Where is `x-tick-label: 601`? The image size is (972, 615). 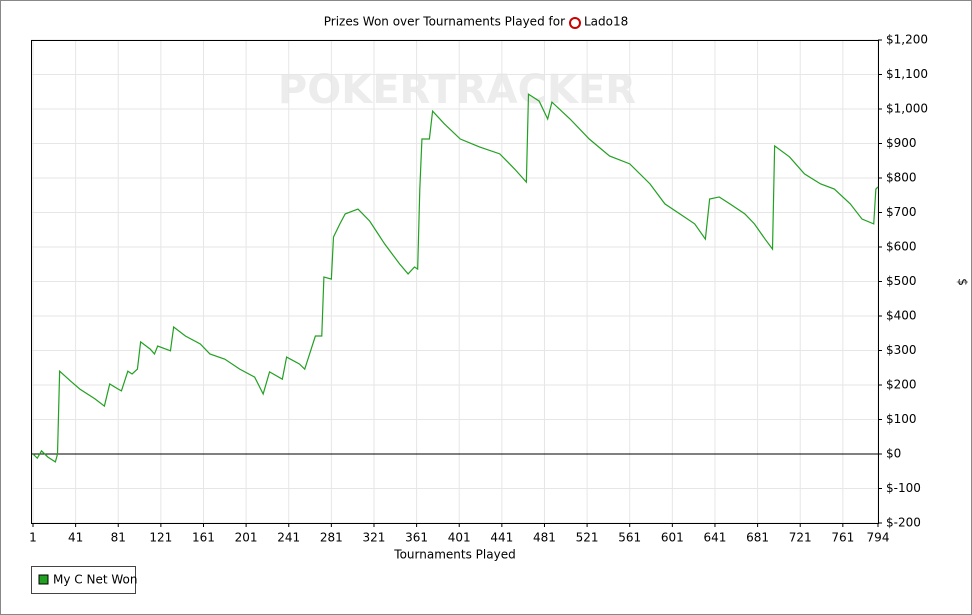 x-tick-label: 601 is located at coordinates (672, 538).